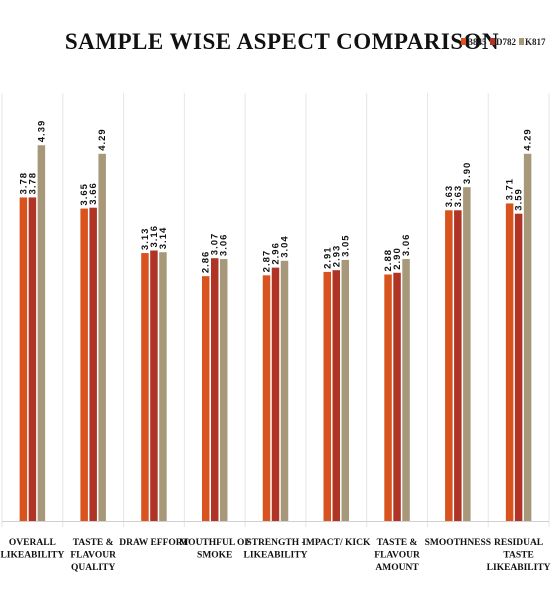 This screenshot has height=597, width=552. Describe the element at coordinates (267, 261) in the screenshot. I see `data-label: 2.87` at that location.